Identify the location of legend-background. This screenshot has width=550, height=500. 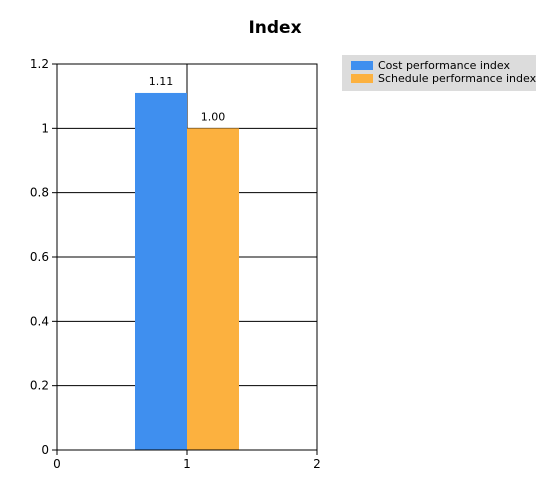
(439, 73).